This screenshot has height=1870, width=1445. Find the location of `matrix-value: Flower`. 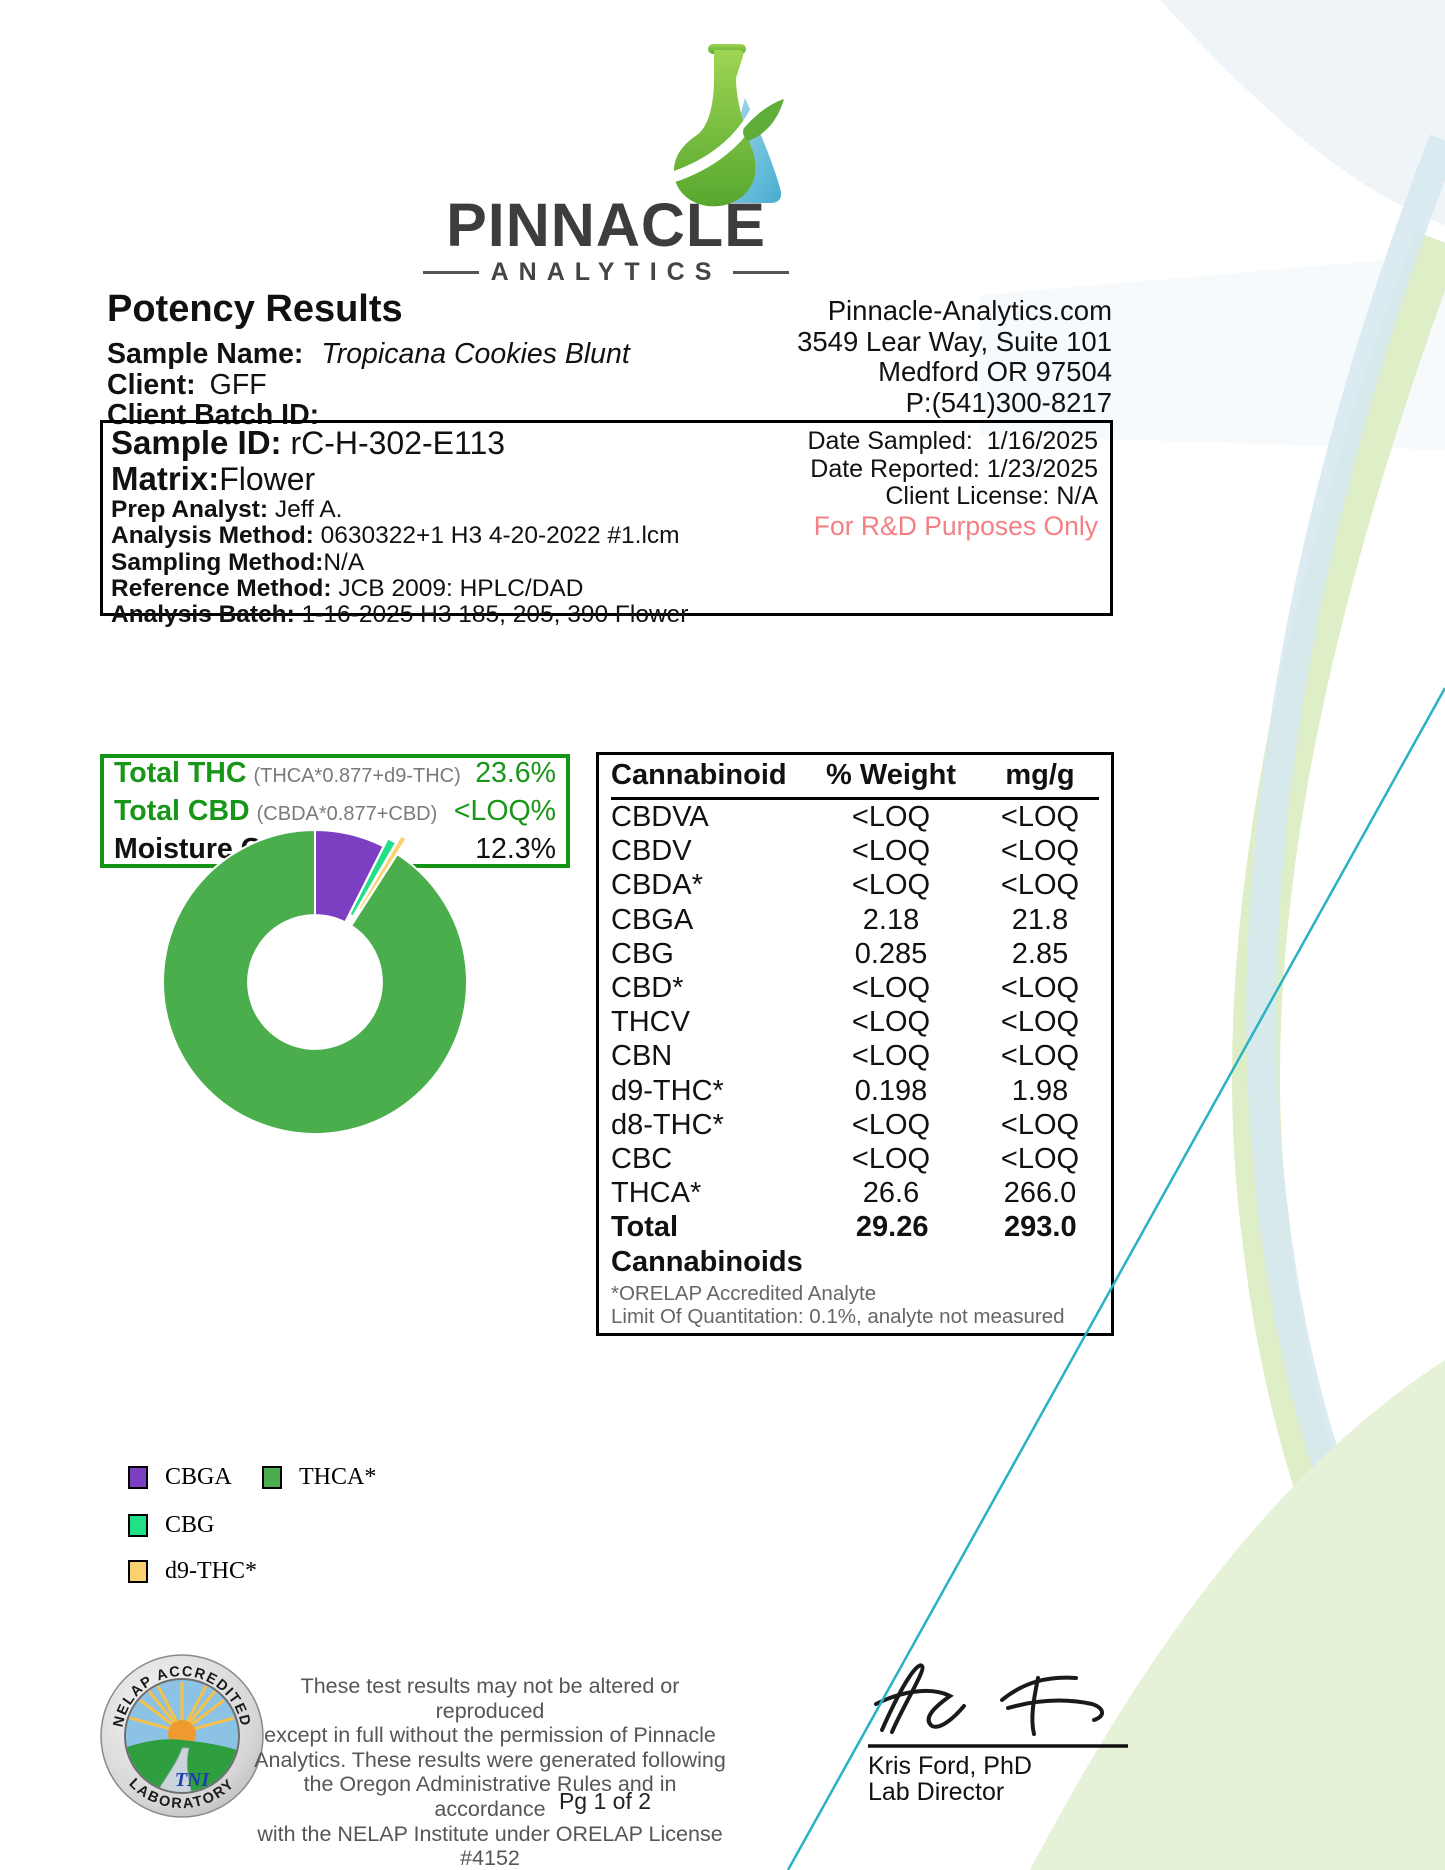

matrix-value: Flower is located at coordinates (267, 479).